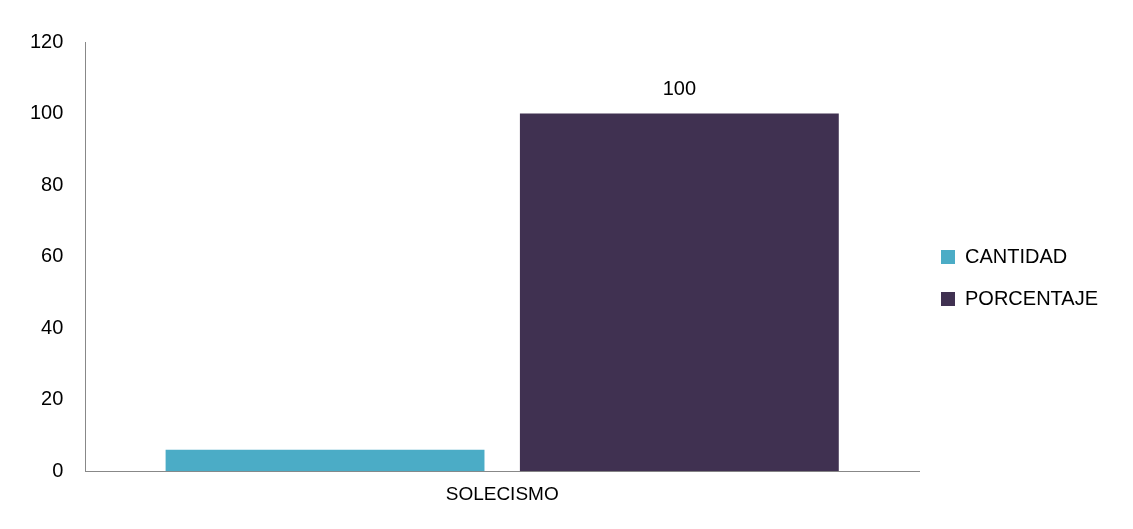 Image resolution: width=1133 pixels, height=529 pixels. What do you see at coordinates (502, 493) in the screenshot?
I see `x-tick-label: SOLECISMO` at bounding box center [502, 493].